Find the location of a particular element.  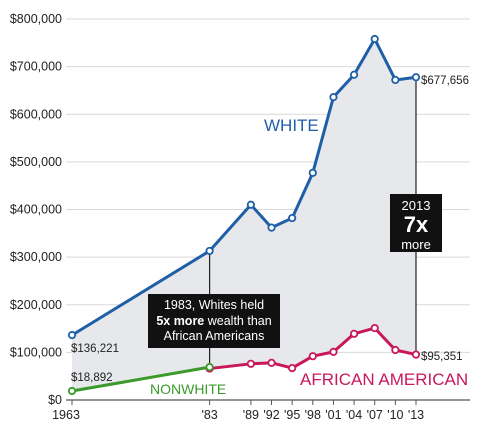

callout-1983-line2: wealth than is located at coordinates (238, 320).